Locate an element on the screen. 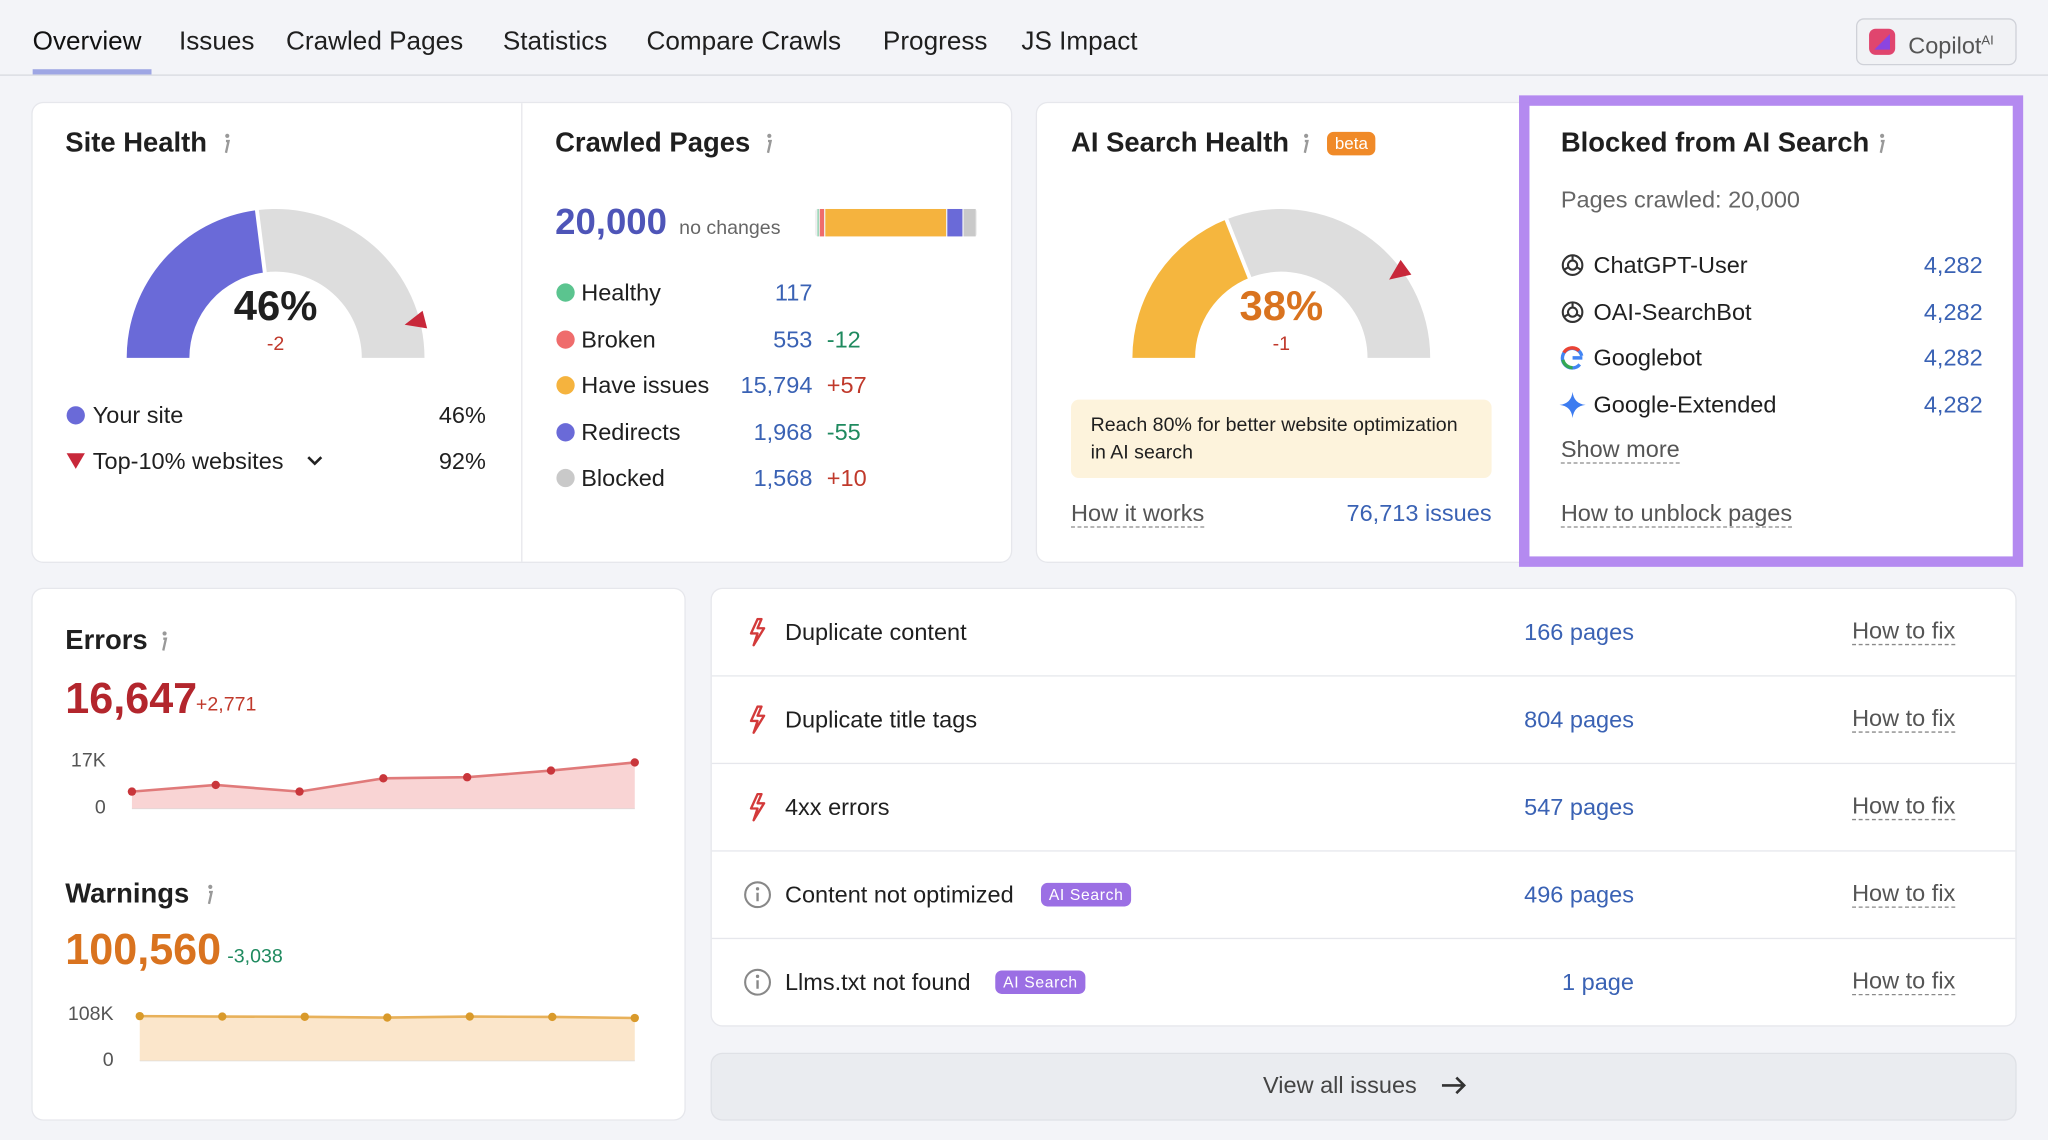  warnings-total: 100,560 is located at coordinates (143, 949).